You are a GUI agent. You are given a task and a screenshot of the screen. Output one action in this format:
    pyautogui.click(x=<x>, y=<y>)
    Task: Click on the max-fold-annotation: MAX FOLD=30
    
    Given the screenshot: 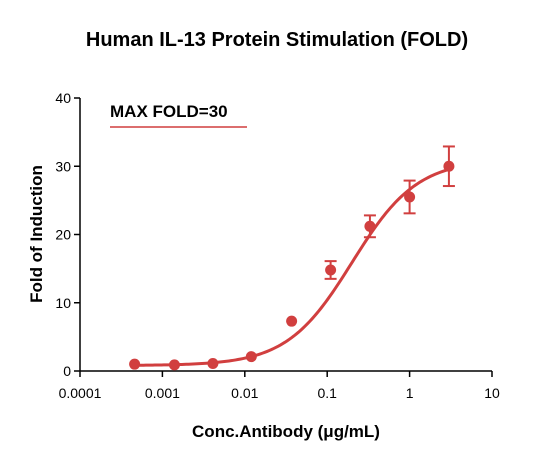 What is the action you would take?
    pyautogui.click(x=169, y=111)
    